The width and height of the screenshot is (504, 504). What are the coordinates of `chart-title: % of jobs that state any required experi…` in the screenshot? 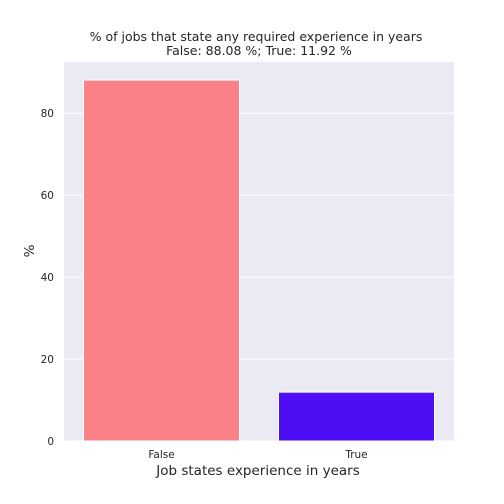 It's located at (256, 36).